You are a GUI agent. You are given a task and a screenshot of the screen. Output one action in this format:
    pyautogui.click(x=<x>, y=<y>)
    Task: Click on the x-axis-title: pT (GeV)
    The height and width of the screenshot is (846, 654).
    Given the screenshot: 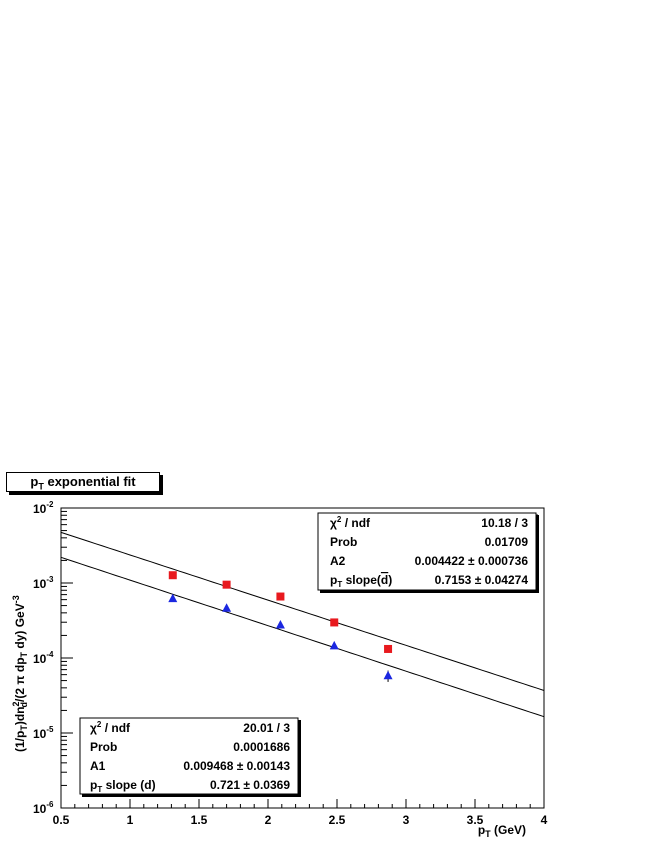 What is the action you would take?
    pyautogui.click(x=502, y=831)
    